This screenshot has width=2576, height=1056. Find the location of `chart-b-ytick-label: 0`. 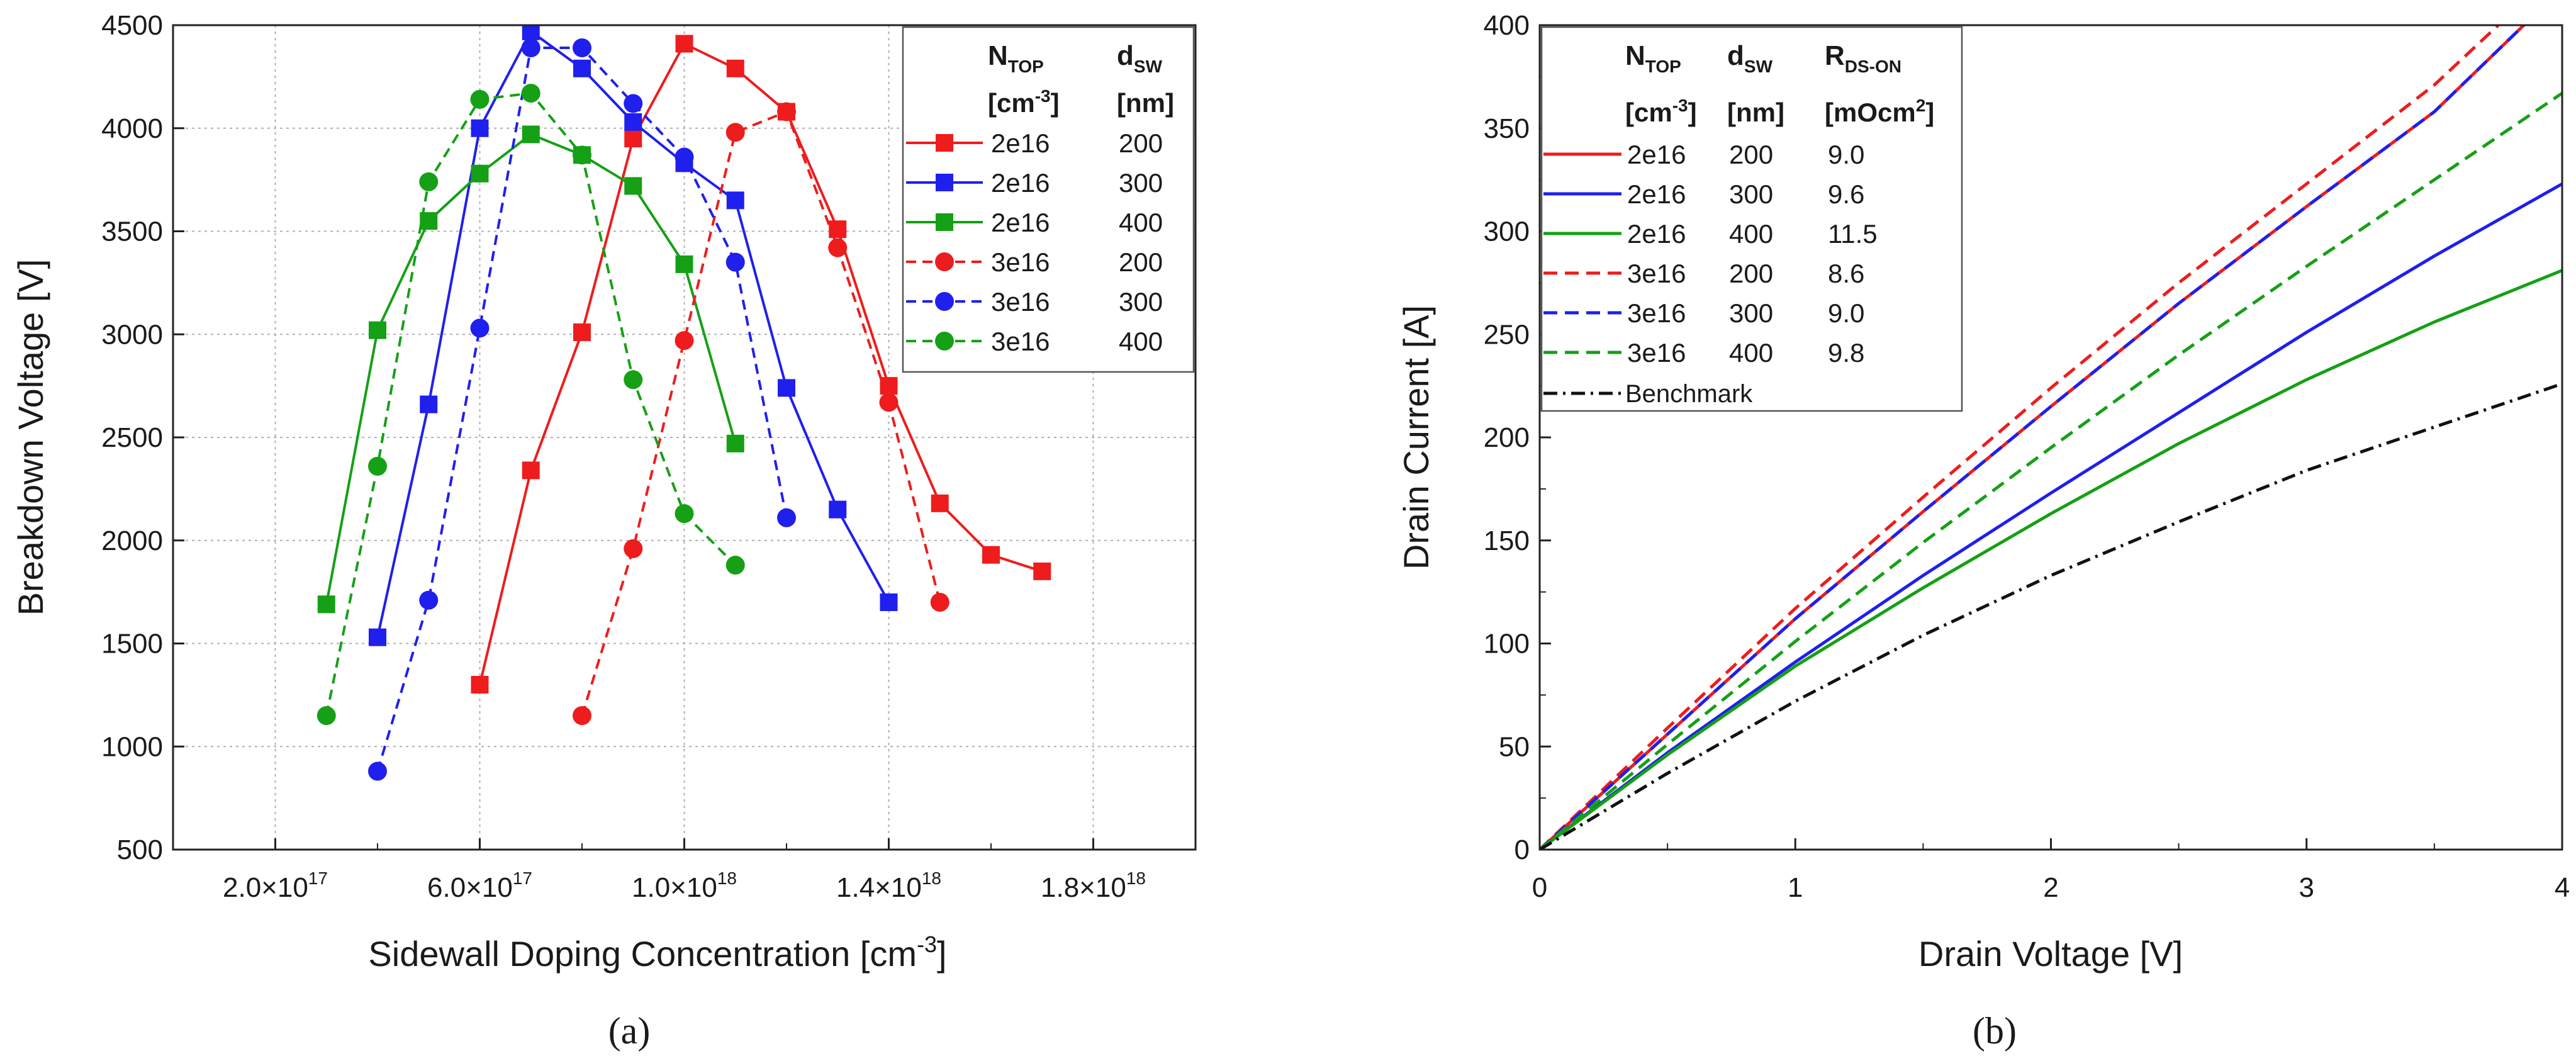

chart-b-ytick-label: 0 is located at coordinates (1522, 849).